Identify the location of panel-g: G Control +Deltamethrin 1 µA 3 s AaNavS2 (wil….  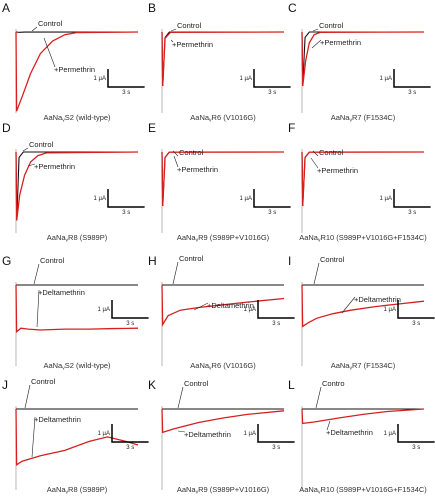
(75, 313).